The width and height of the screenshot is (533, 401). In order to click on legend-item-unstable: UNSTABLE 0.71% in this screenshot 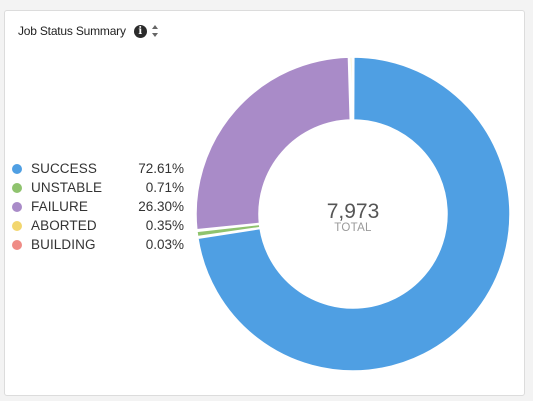, I will do `click(98, 187)`.